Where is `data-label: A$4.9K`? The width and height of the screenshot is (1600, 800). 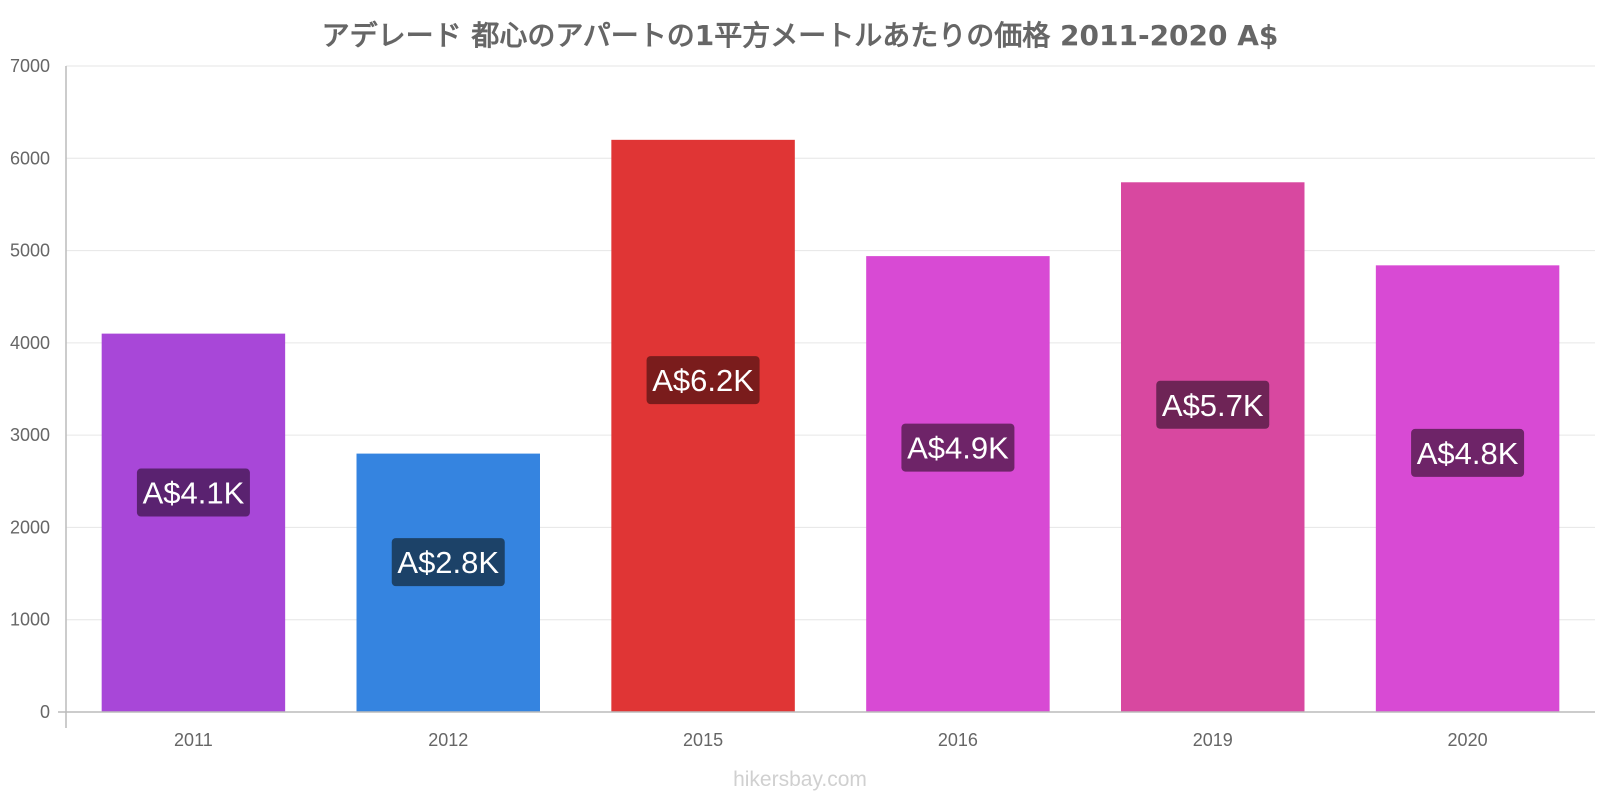 data-label: A$4.9K is located at coordinates (958, 448).